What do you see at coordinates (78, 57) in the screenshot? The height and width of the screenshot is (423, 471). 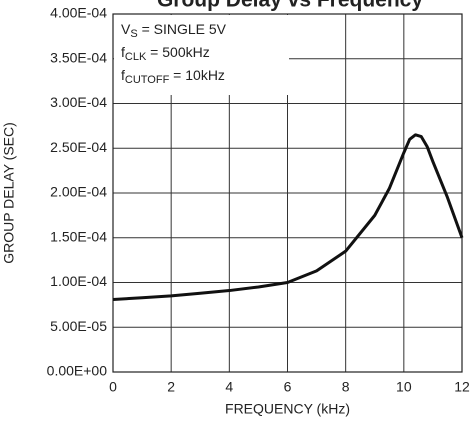 I see `y-tick-label: 3.50E-04` at bounding box center [78, 57].